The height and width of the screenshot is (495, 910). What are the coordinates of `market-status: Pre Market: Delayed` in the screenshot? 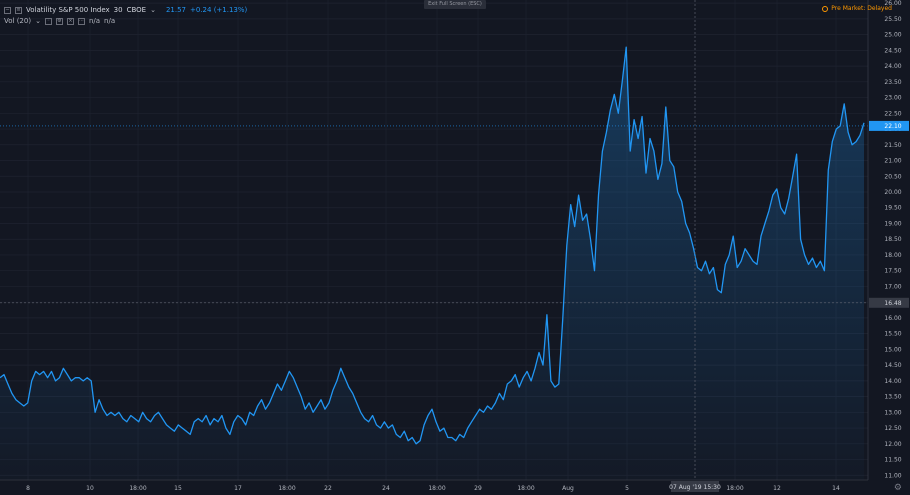 It's located at (857, 8).